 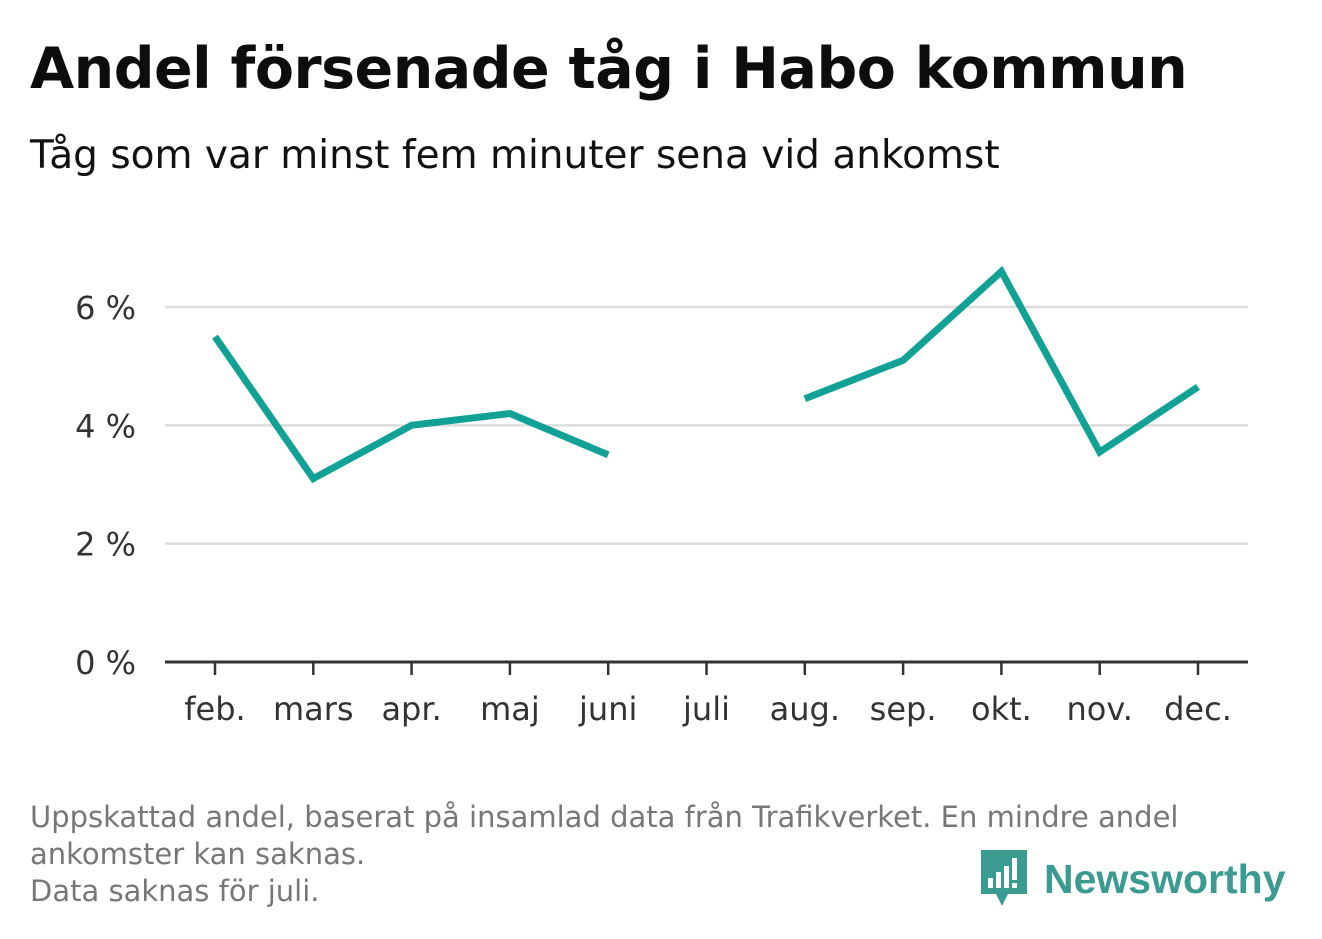 I want to click on y-tick-label: 6 %, so click(x=105, y=308).